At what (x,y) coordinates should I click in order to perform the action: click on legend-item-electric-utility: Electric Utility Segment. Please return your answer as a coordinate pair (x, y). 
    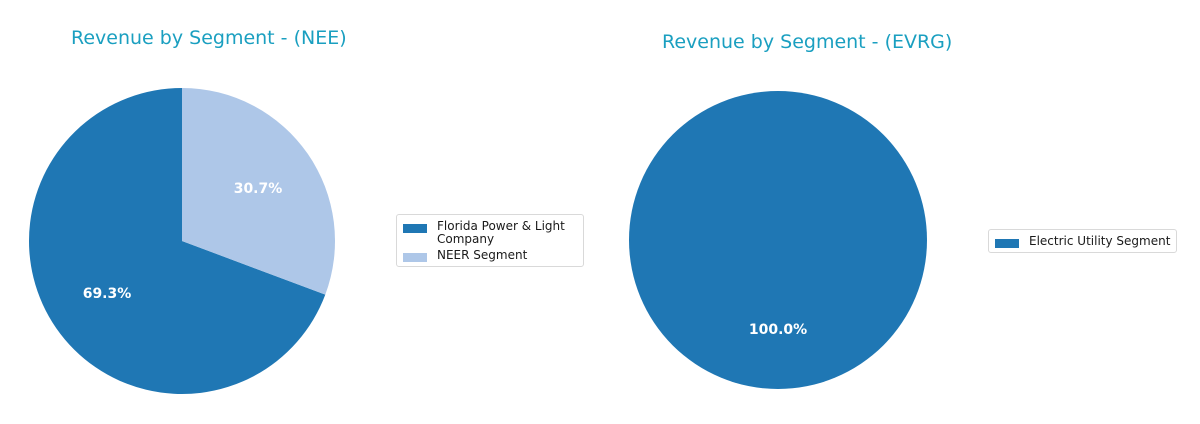
    Looking at the image, I should click on (1082, 241).